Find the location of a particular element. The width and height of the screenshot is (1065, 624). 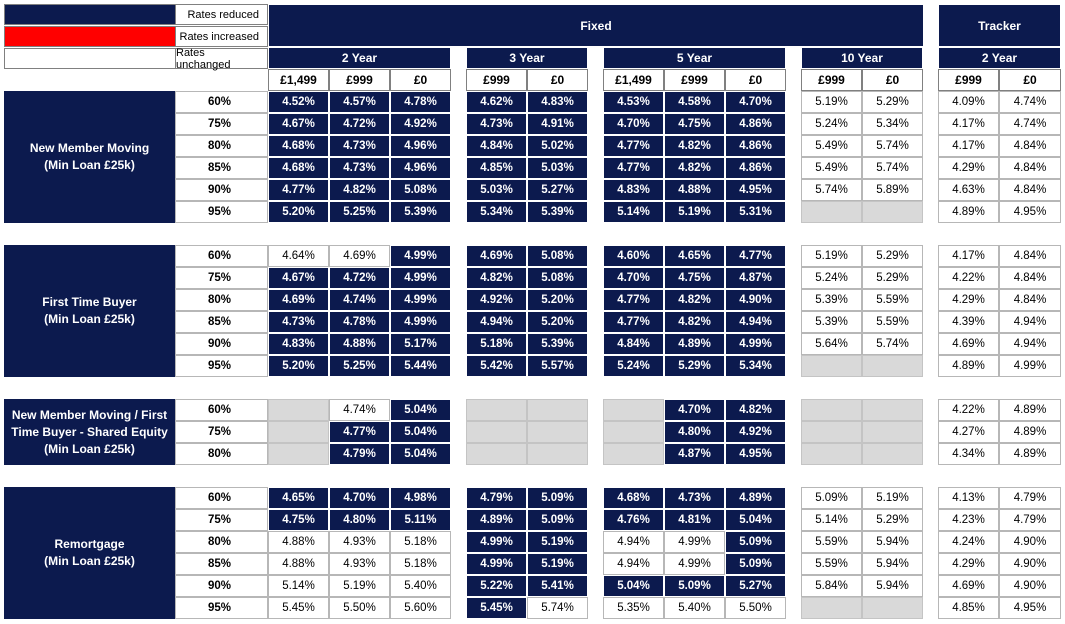

legend-label-2: Rates unchanged is located at coordinates (221, 59).